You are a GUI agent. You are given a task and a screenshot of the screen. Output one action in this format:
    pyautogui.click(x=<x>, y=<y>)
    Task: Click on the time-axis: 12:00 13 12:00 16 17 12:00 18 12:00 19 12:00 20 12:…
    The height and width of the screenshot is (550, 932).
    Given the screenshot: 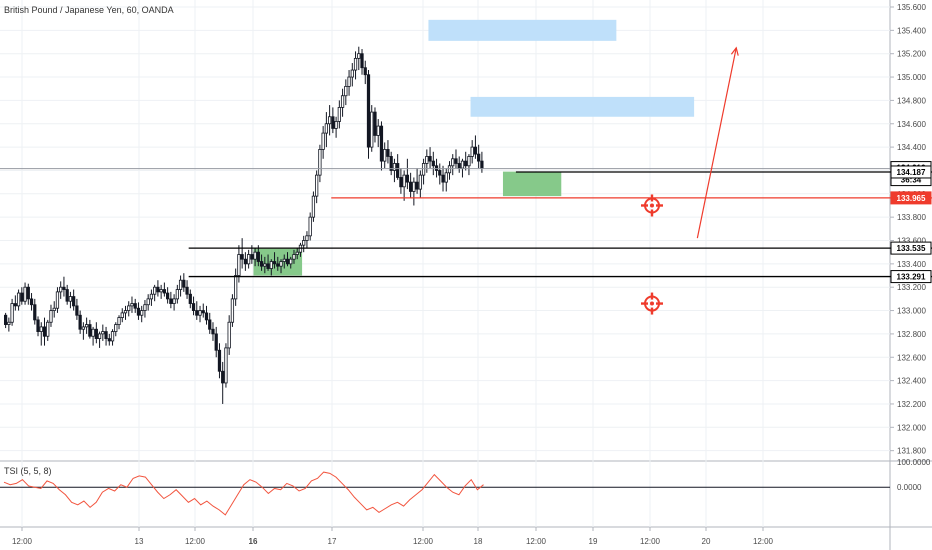 What is the action you would take?
    pyautogui.click(x=393, y=536)
    